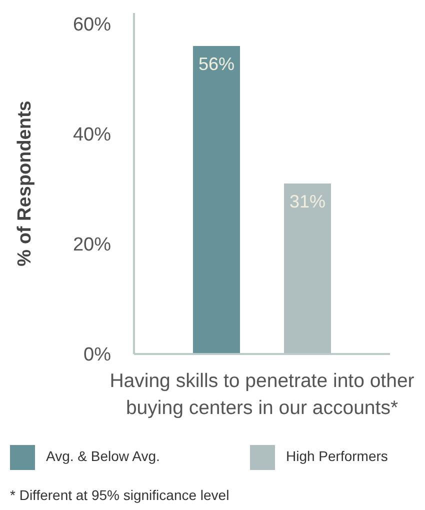 The height and width of the screenshot is (510, 425). Describe the element at coordinates (120, 495) in the screenshot. I see `text: * Different at 95% significance level` at that location.